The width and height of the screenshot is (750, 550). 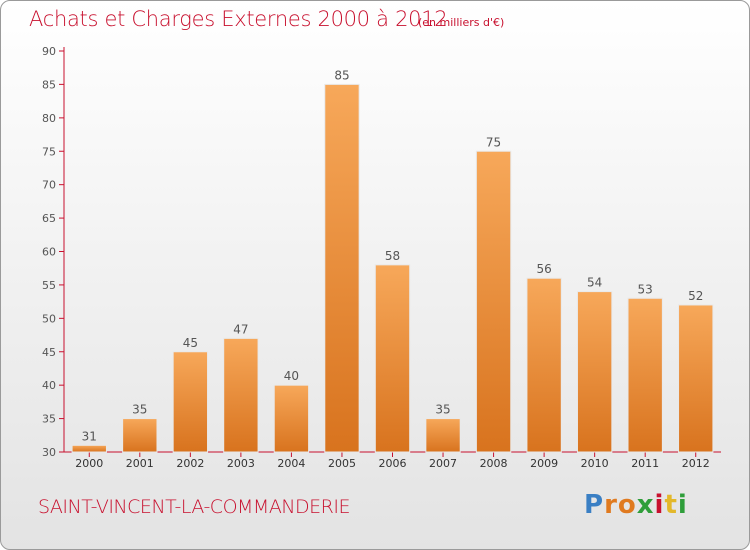 I want to click on x-tick-label-2008: 2008, so click(x=494, y=463).